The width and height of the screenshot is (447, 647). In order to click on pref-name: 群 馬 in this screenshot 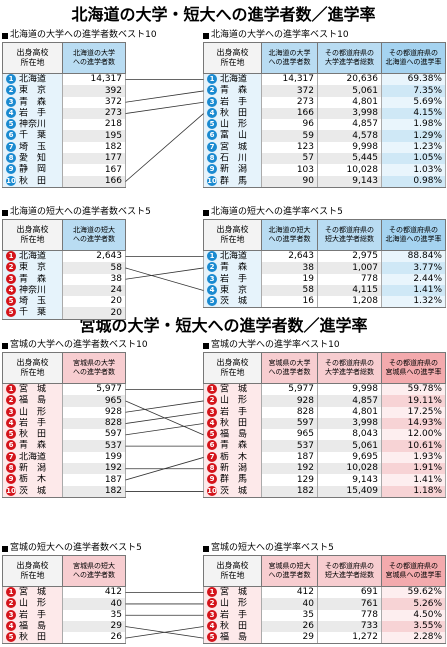, I will do `click(234, 479)`.